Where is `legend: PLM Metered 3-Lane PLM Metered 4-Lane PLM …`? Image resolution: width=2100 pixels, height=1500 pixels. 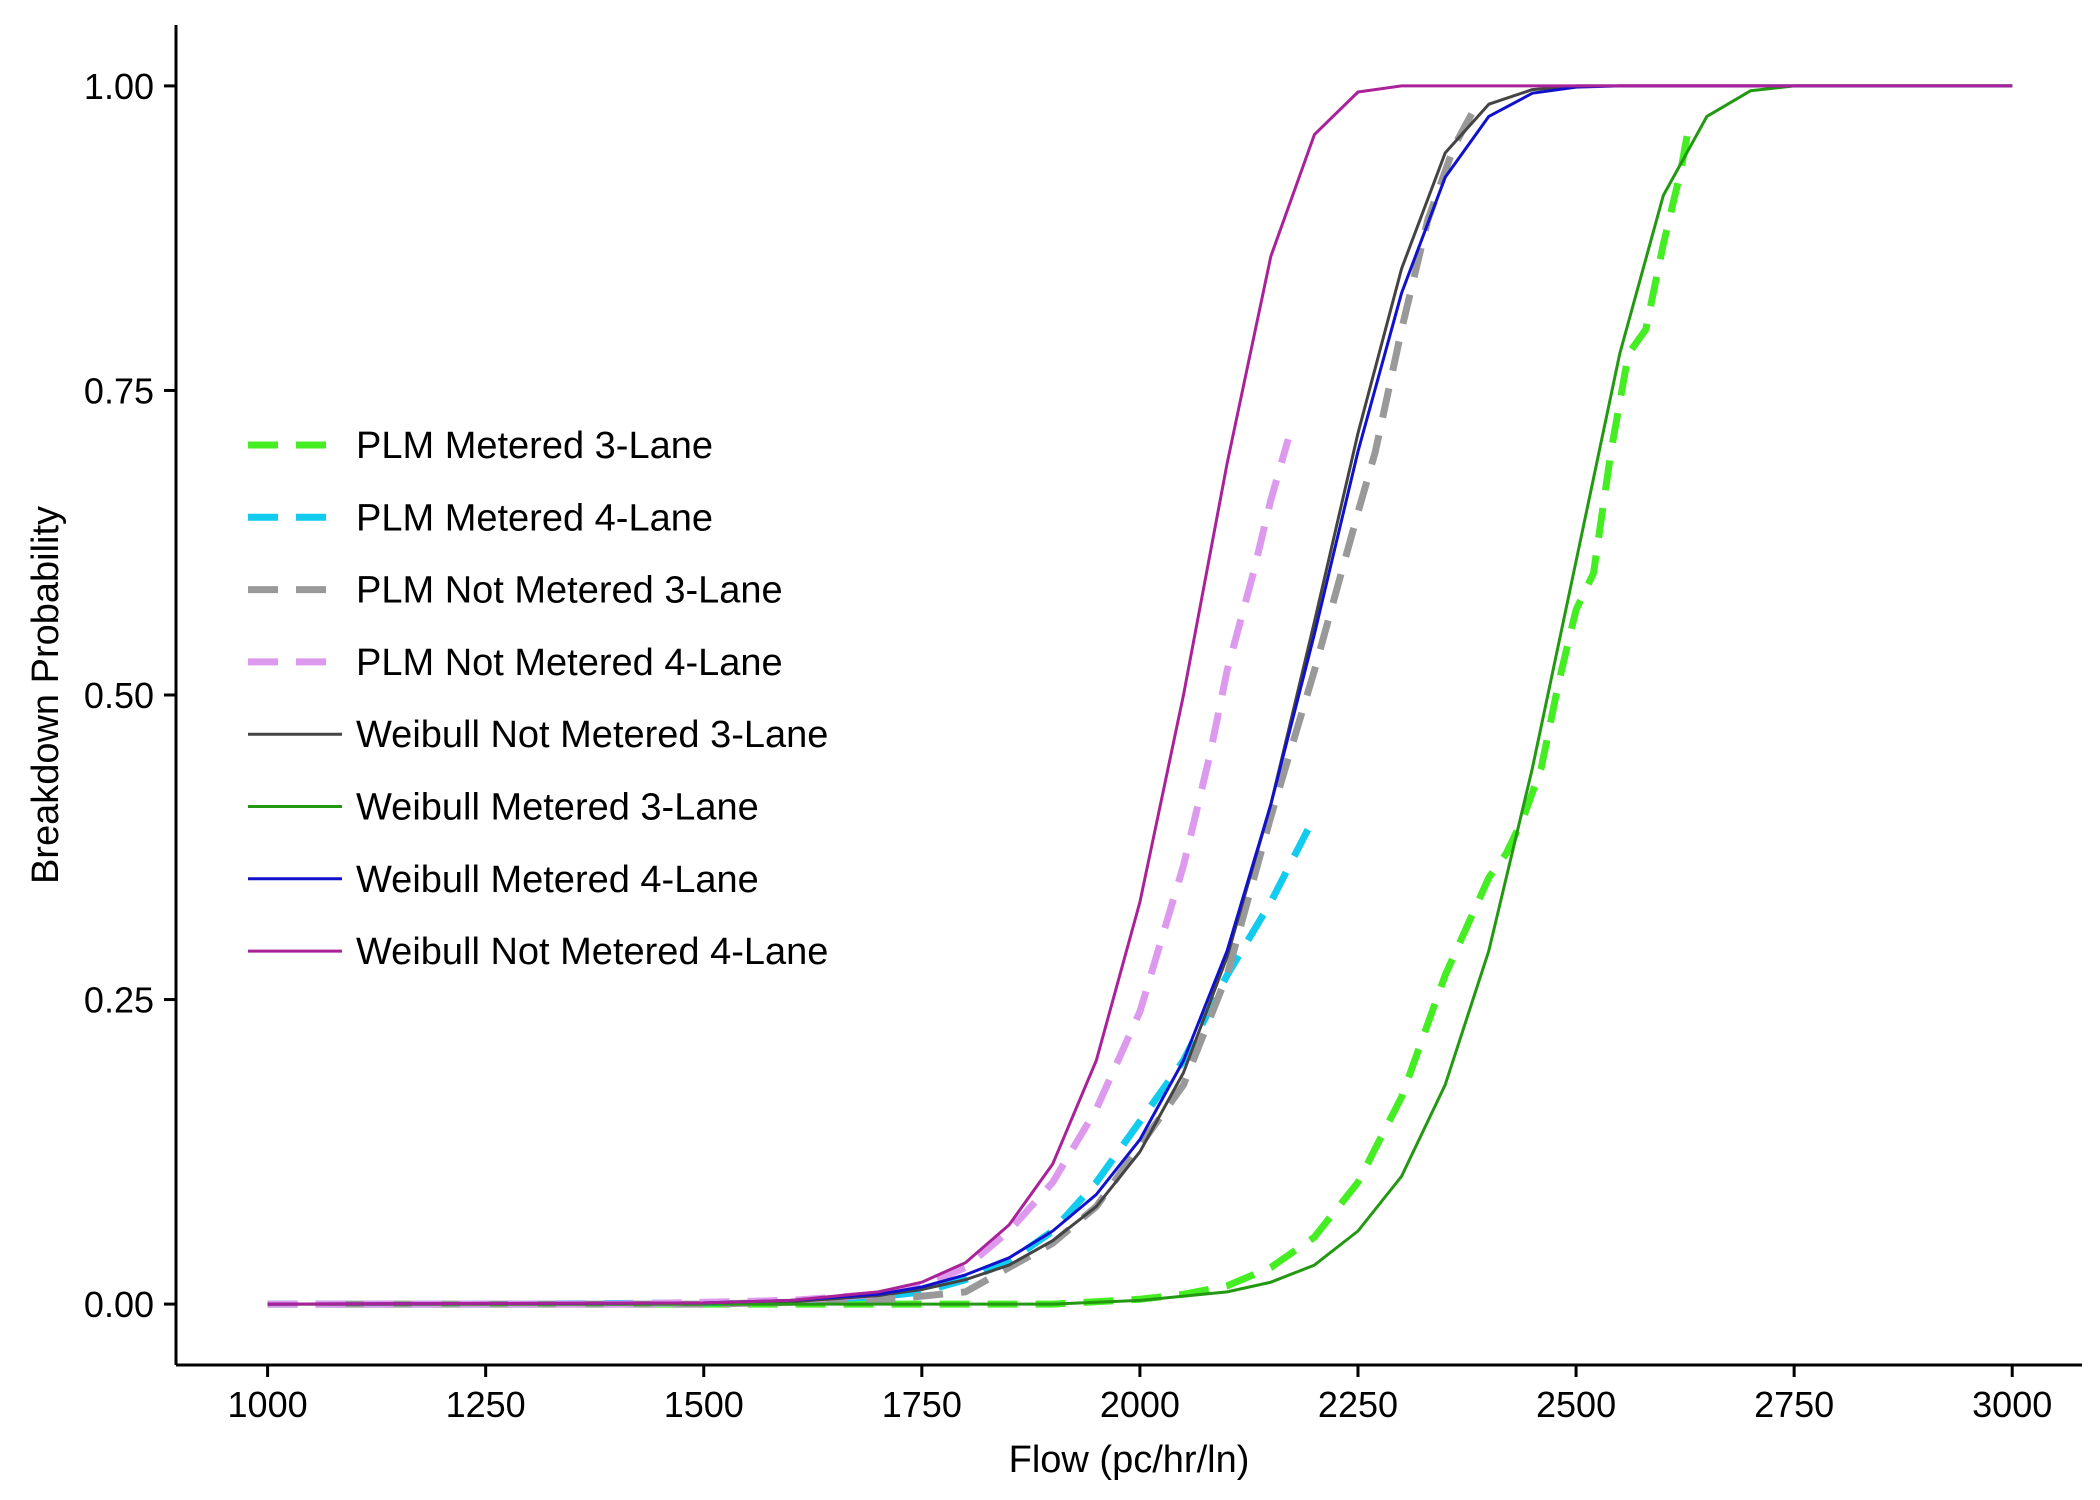 legend: PLM Metered 3-Lane PLM Metered 4-Lane PLM … is located at coordinates (538, 699).